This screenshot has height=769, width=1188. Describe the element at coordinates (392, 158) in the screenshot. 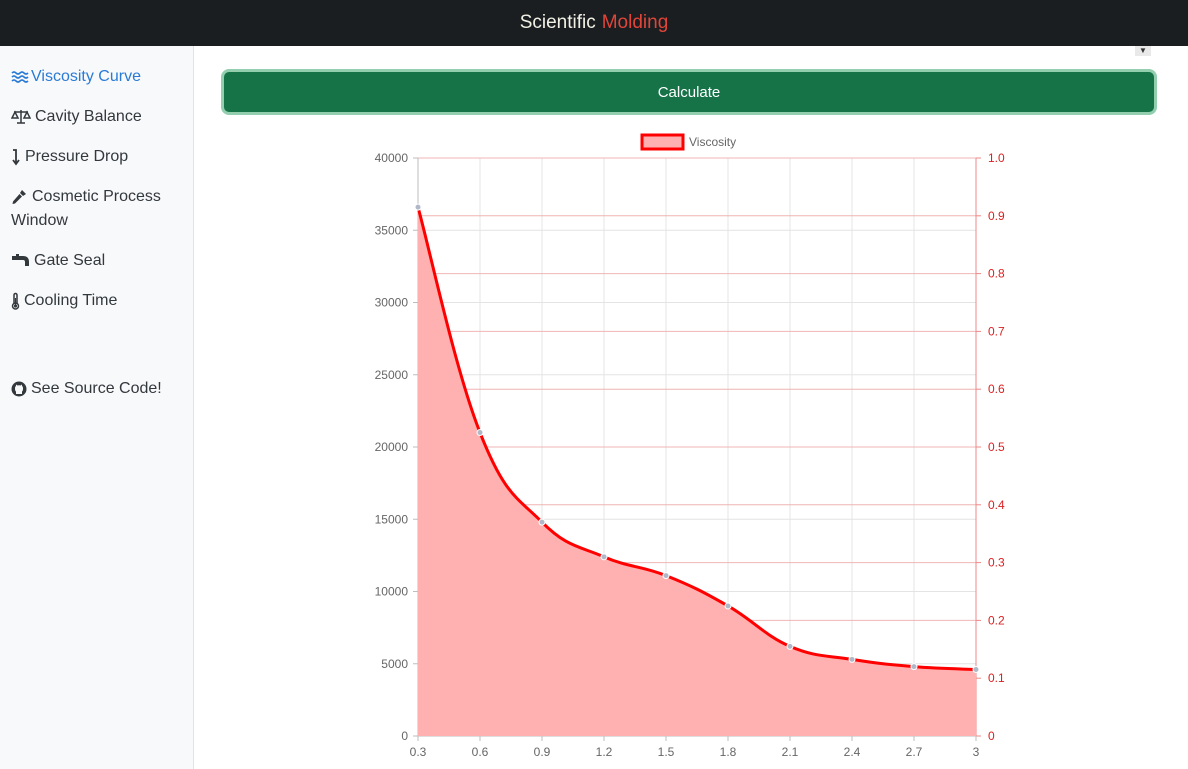

I see `y-tick-label: 40000` at that location.